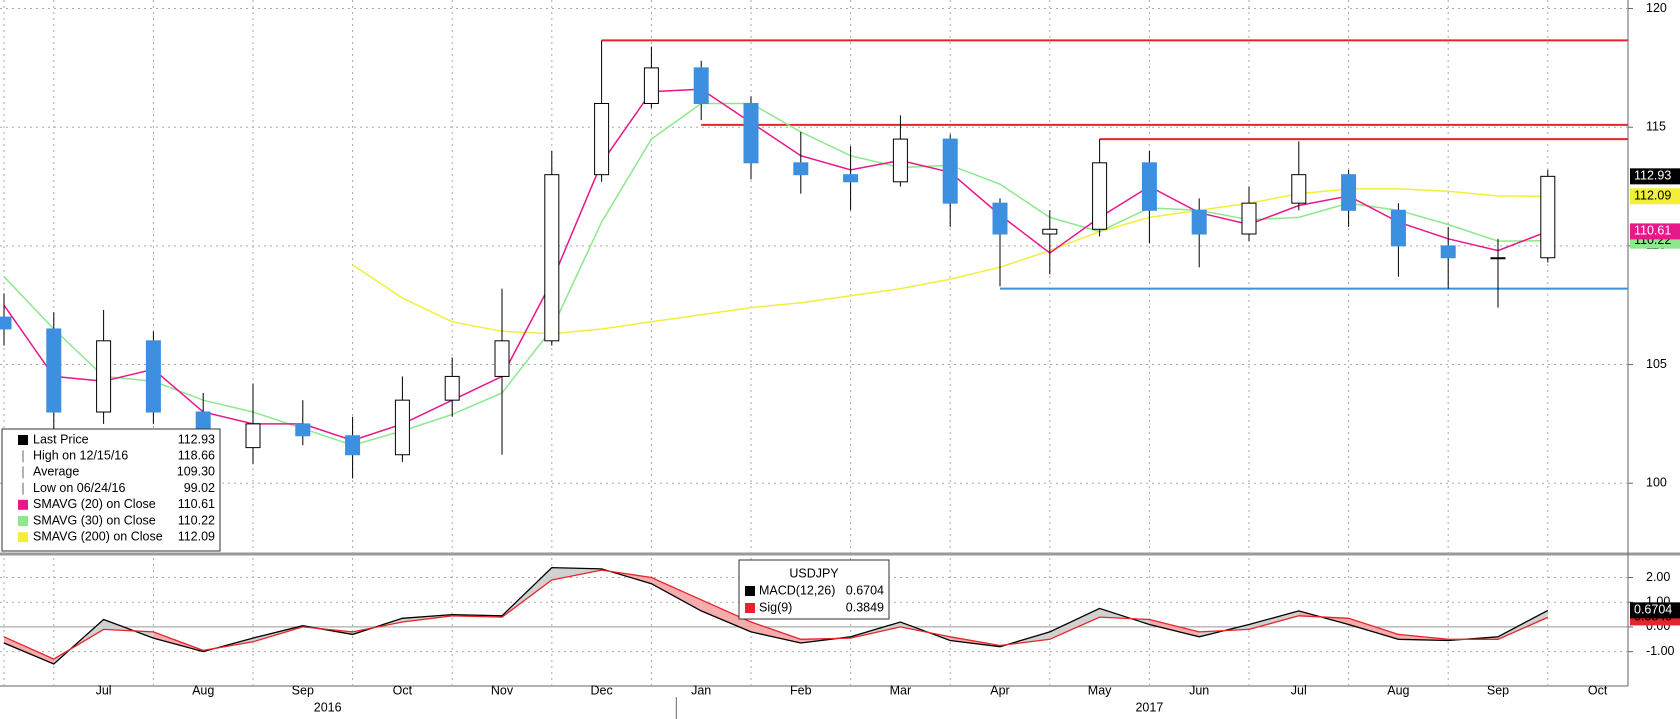 The height and width of the screenshot is (719, 1680). What do you see at coordinates (502, 690) in the screenshot?
I see `x-tick-label: Nov` at bounding box center [502, 690].